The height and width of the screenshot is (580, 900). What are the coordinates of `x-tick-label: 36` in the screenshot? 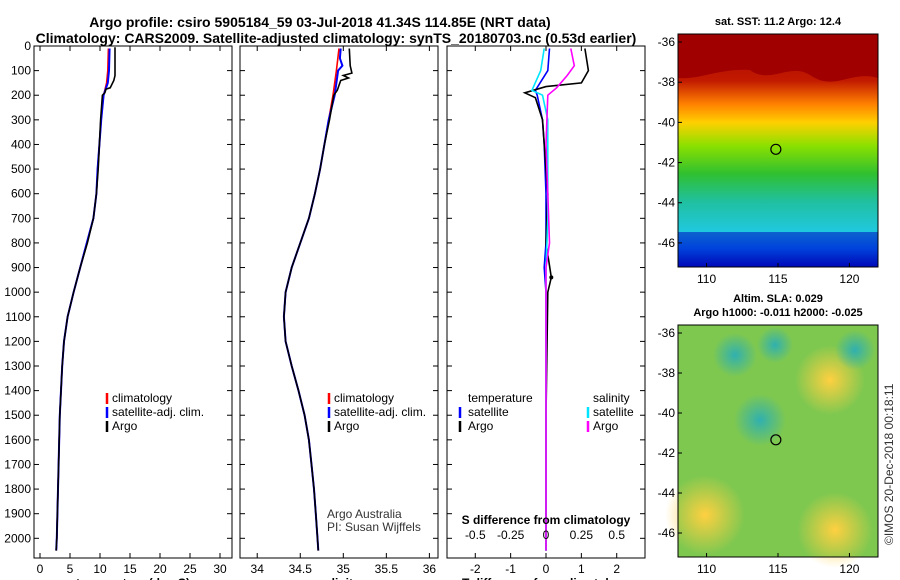 It's located at (430, 569).